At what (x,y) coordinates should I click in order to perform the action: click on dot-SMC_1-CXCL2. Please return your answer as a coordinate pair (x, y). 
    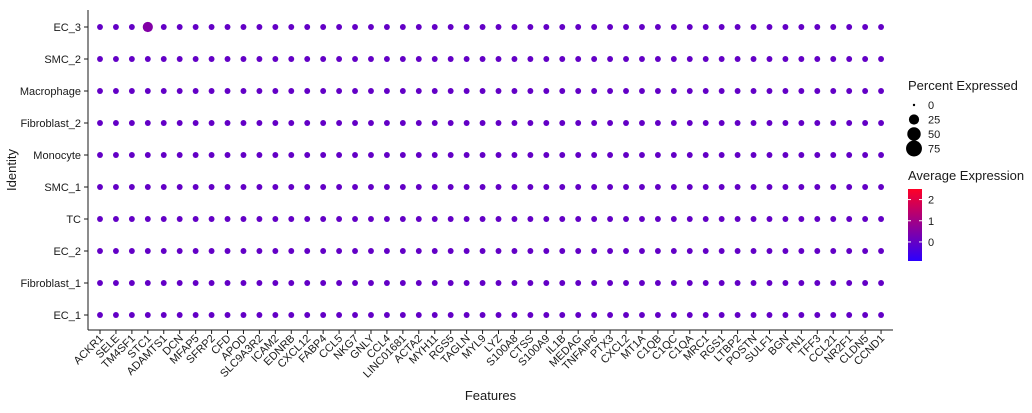
    Looking at the image, I should click on (626, 187).